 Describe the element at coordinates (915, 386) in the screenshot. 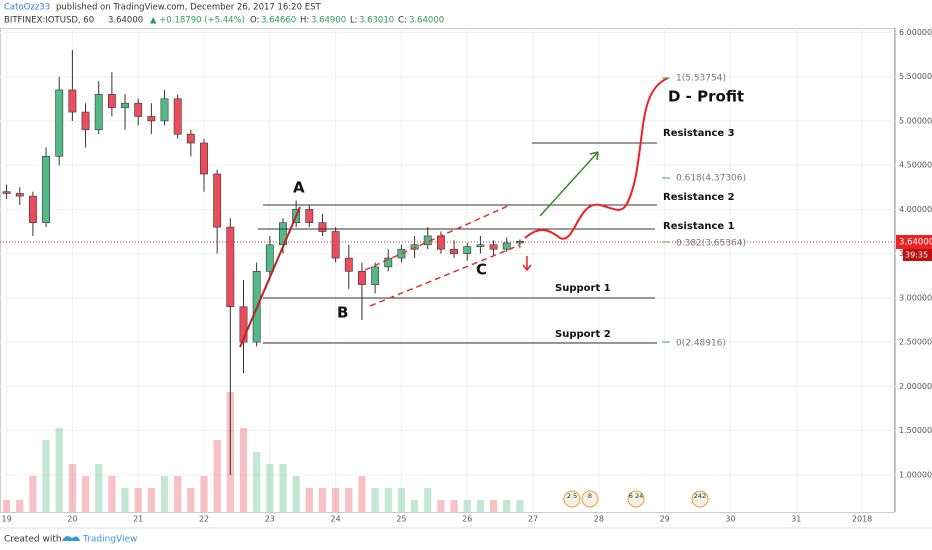

I see `y-tick-label: 2.00000` at that location.